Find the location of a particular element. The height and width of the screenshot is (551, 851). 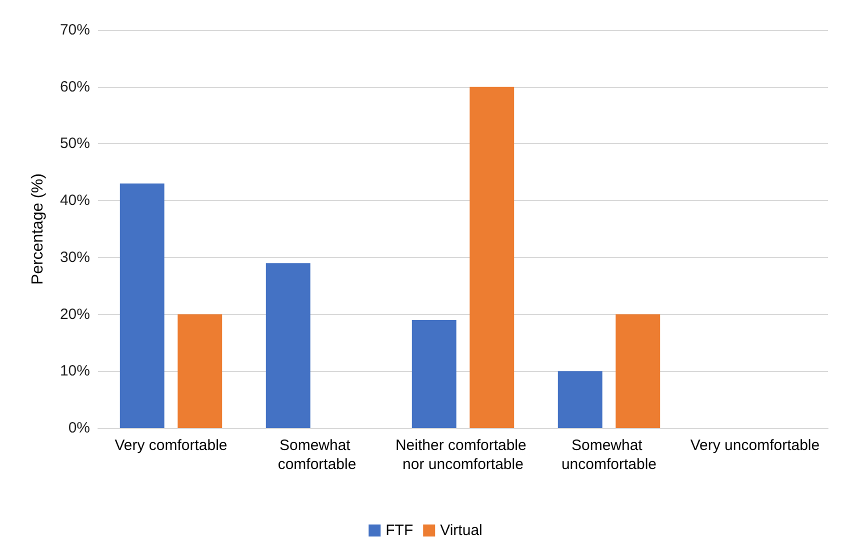

y-tick-label: 0% is located at coordinates (79, 428).